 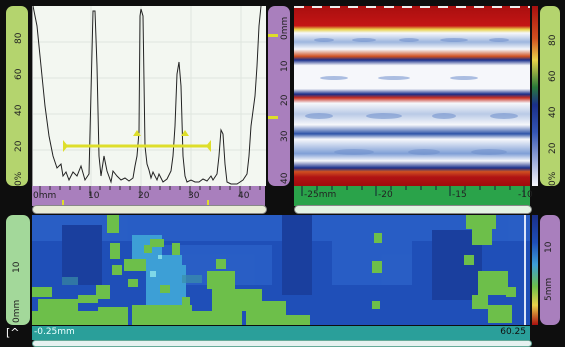 I want to click on bscan-y-tick: 10, so click(x=285, y=66).